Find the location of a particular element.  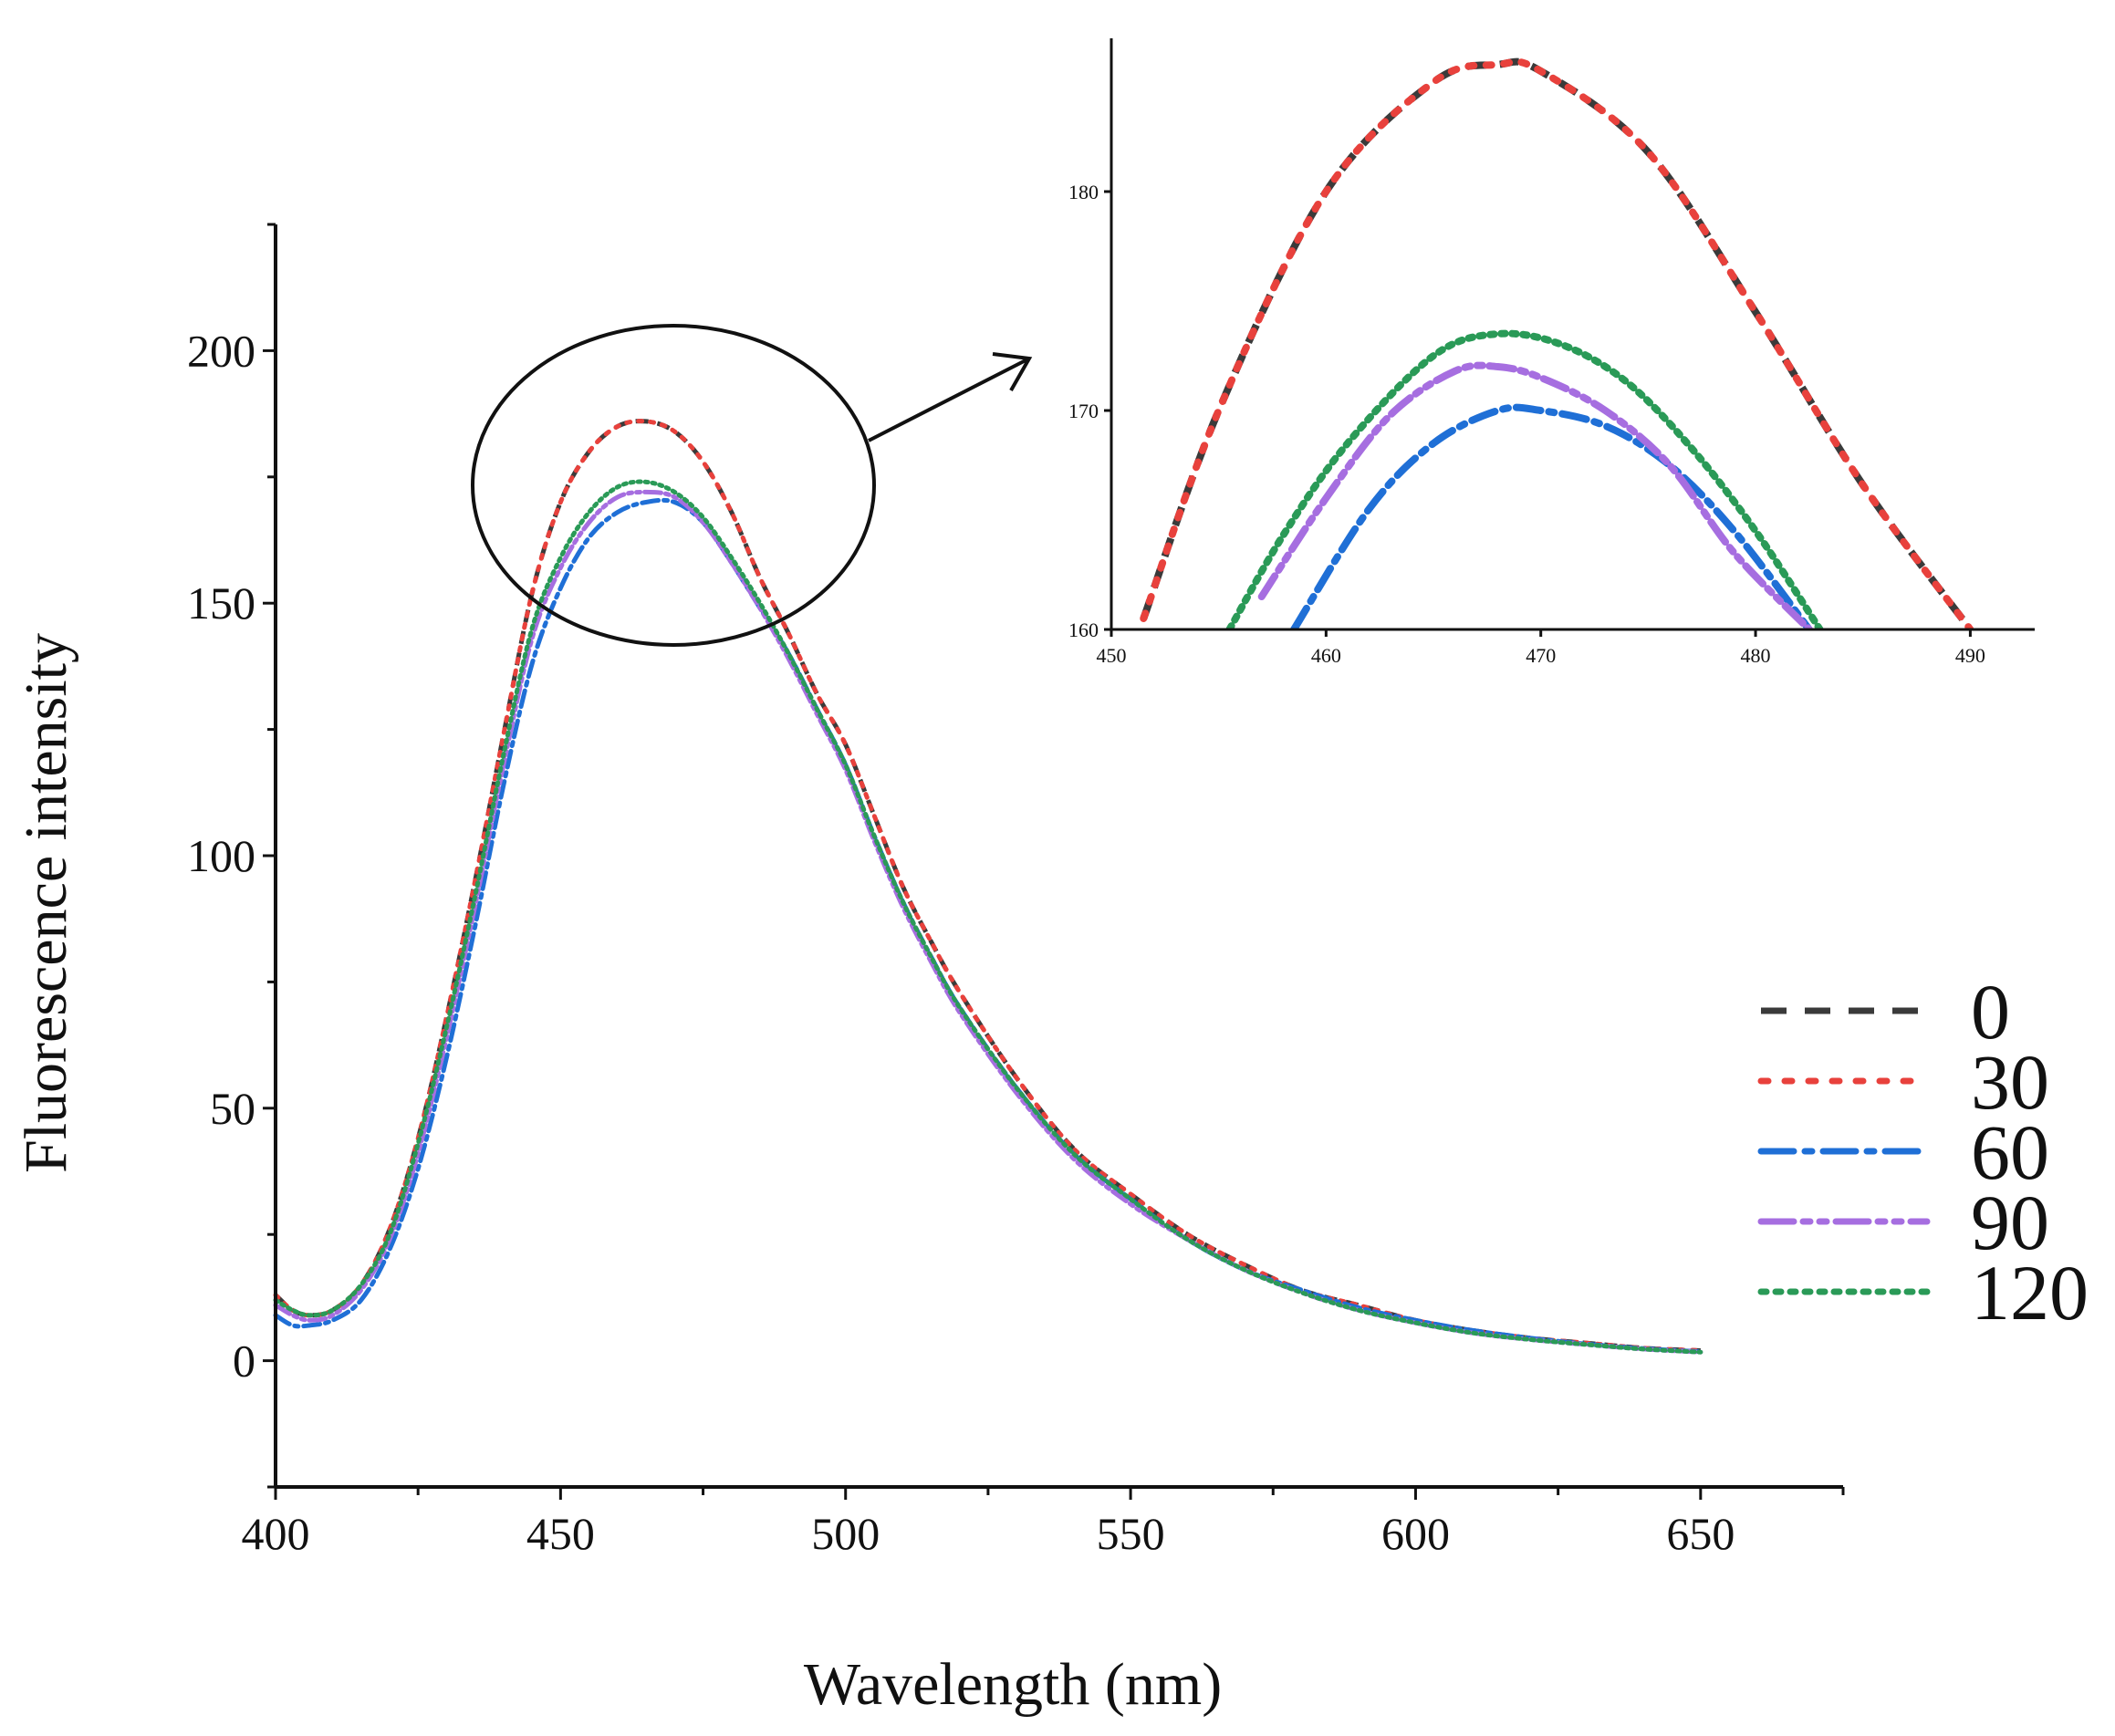

inset-x-tick-label: 450 is located at coordinates (1112, 655).